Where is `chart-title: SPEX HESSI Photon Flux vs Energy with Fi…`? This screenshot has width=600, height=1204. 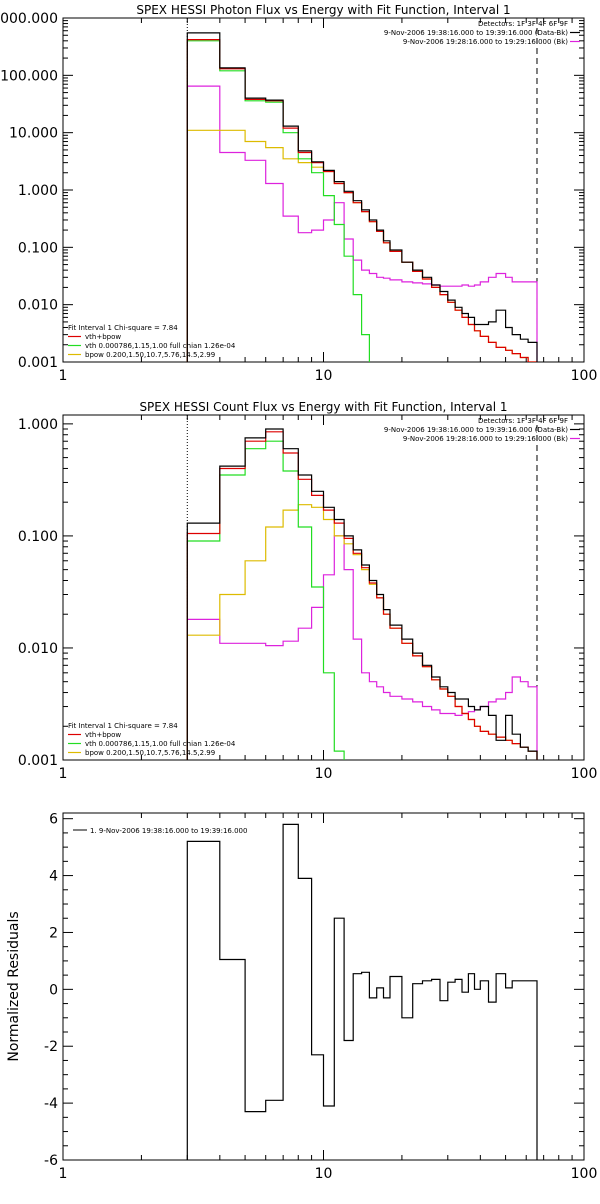 chart-title: SPEX HESSI Photon Flux vs Energy with Fi… is located at coordinates (323, 10).